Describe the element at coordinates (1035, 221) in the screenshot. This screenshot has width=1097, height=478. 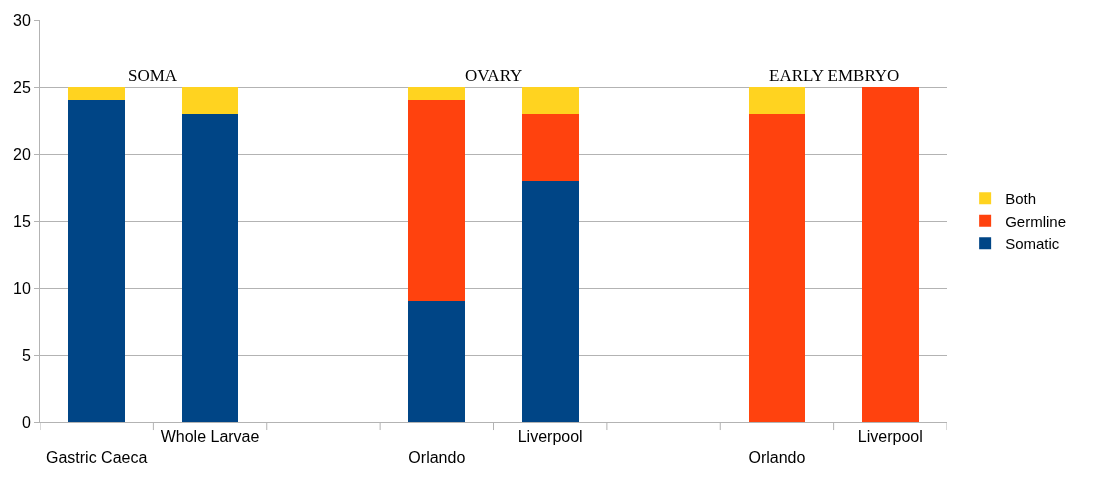
I see `legend-label: Germline` at that location.